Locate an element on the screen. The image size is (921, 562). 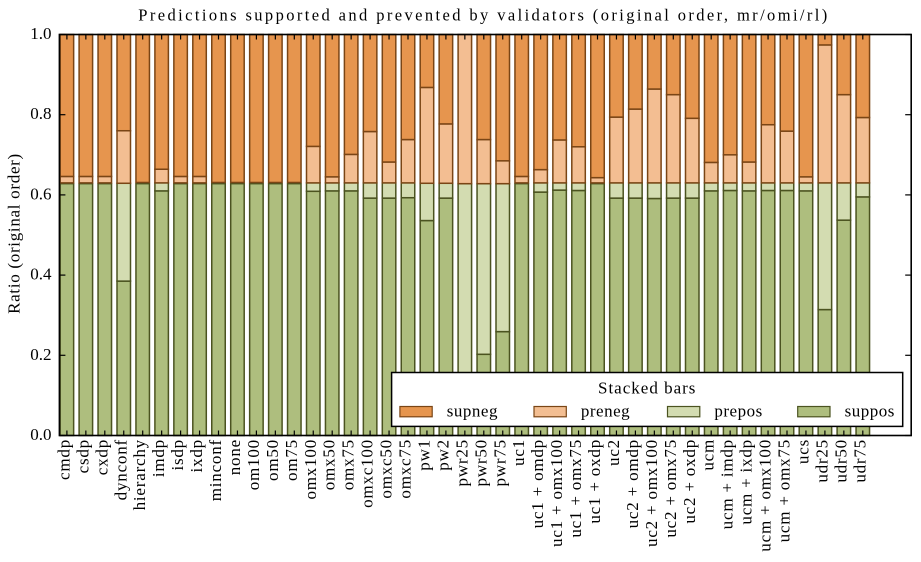
svg-text: imdp is located at coordinates (158, 458).